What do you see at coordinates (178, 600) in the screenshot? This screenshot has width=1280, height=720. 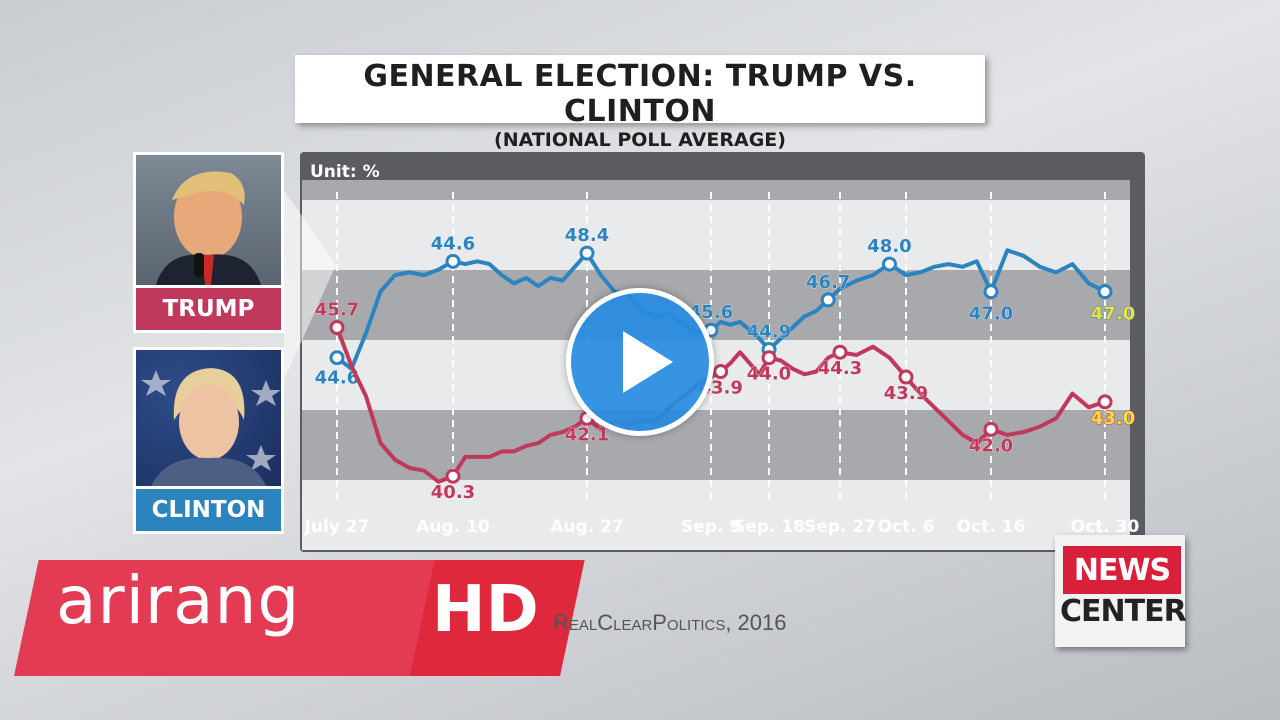 I see `arirang-logo-text: arirang` at bounding box center [178, 600].